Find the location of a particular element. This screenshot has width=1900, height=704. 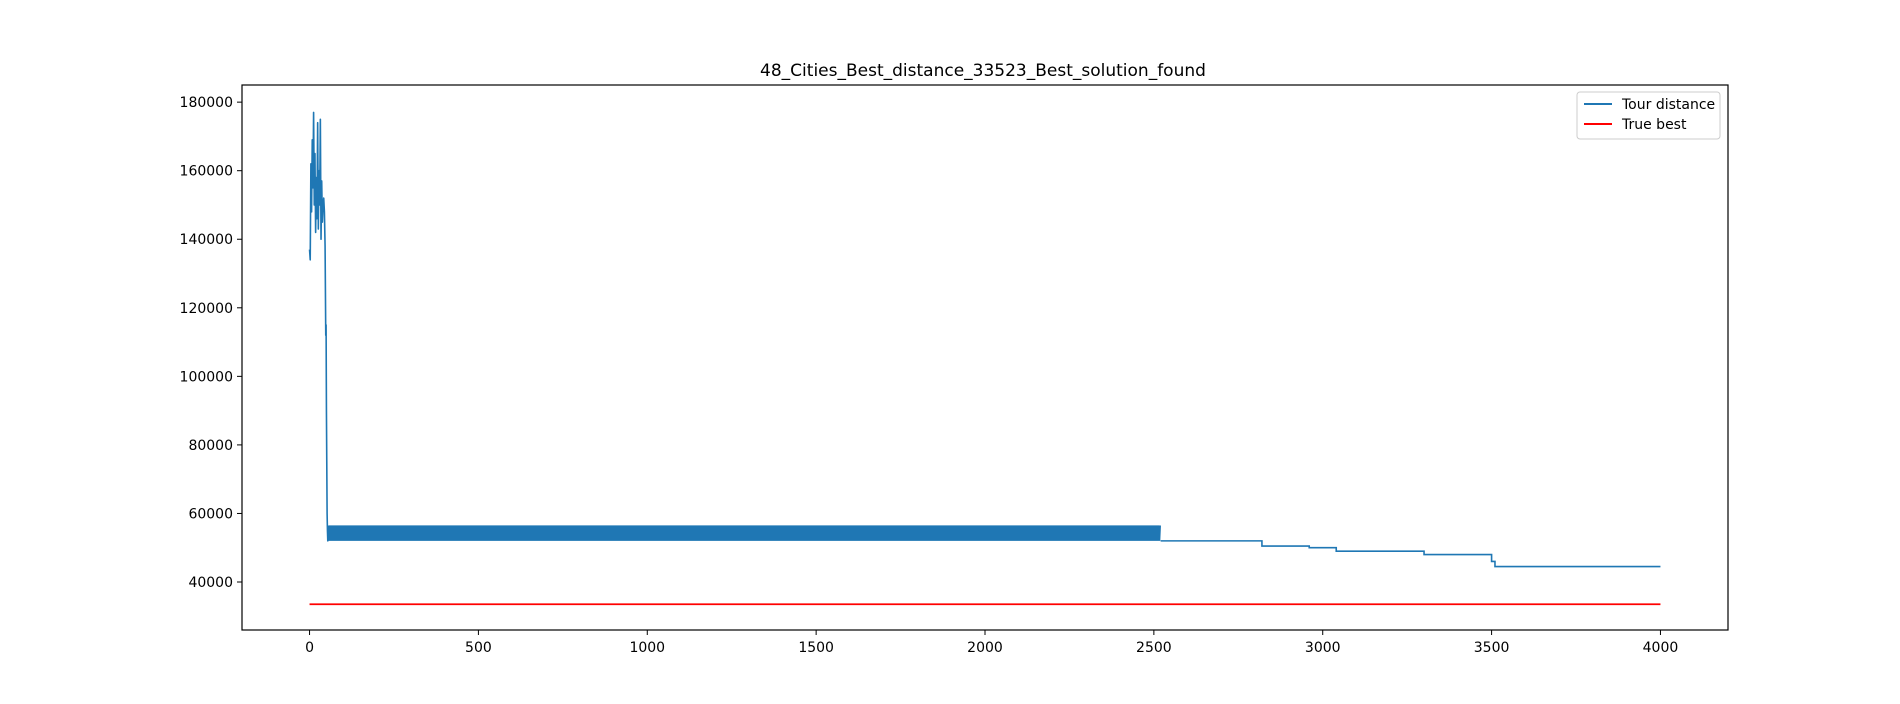

x-tick-label: 4000 is located at coordinates (1661, 648).